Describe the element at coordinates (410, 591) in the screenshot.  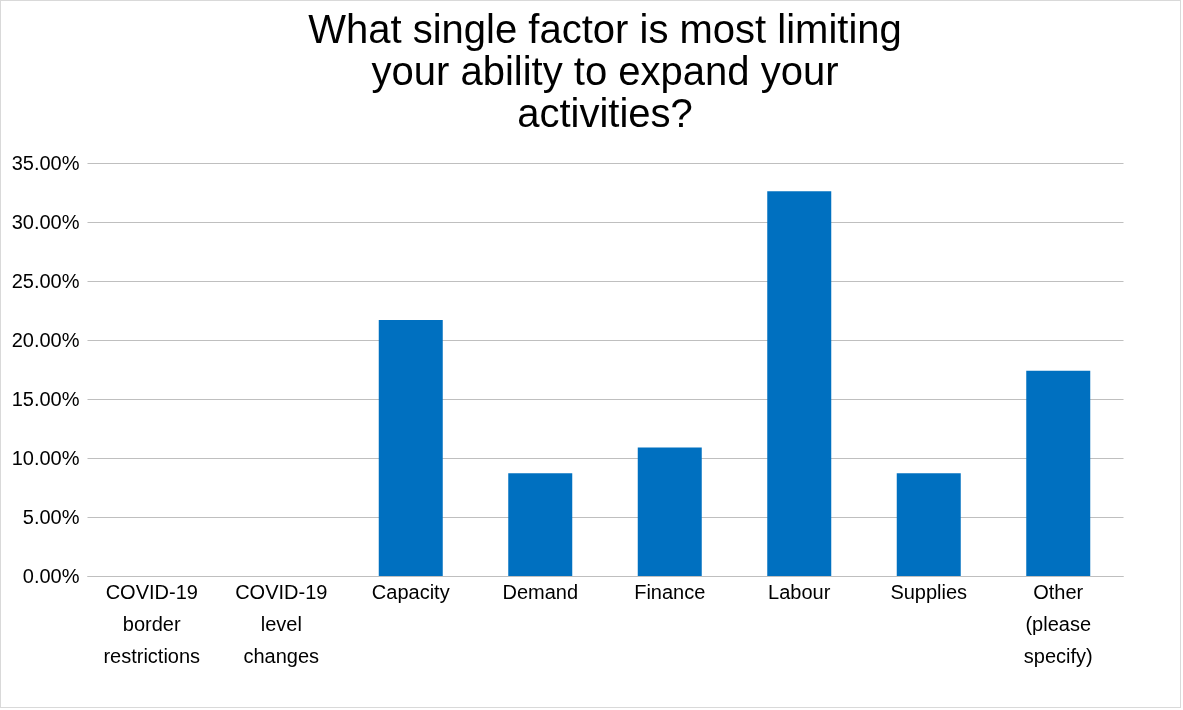
I see `x-tick-label: Capacity` at that location.